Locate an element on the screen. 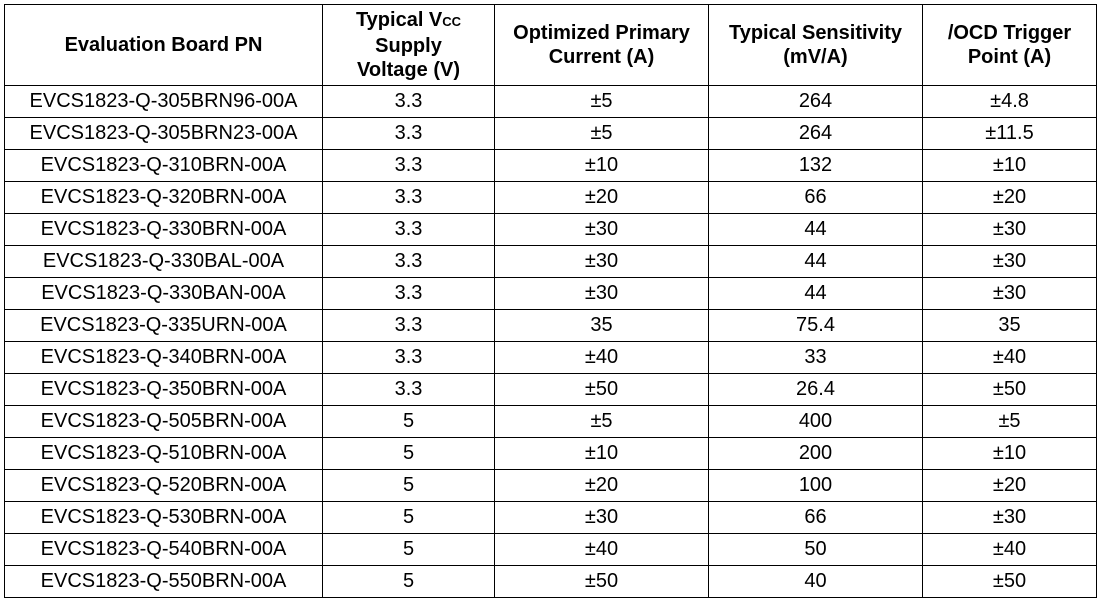 This screenshot has width=1100, height=605. header-line: Supply is located at coordinates (408, 46).